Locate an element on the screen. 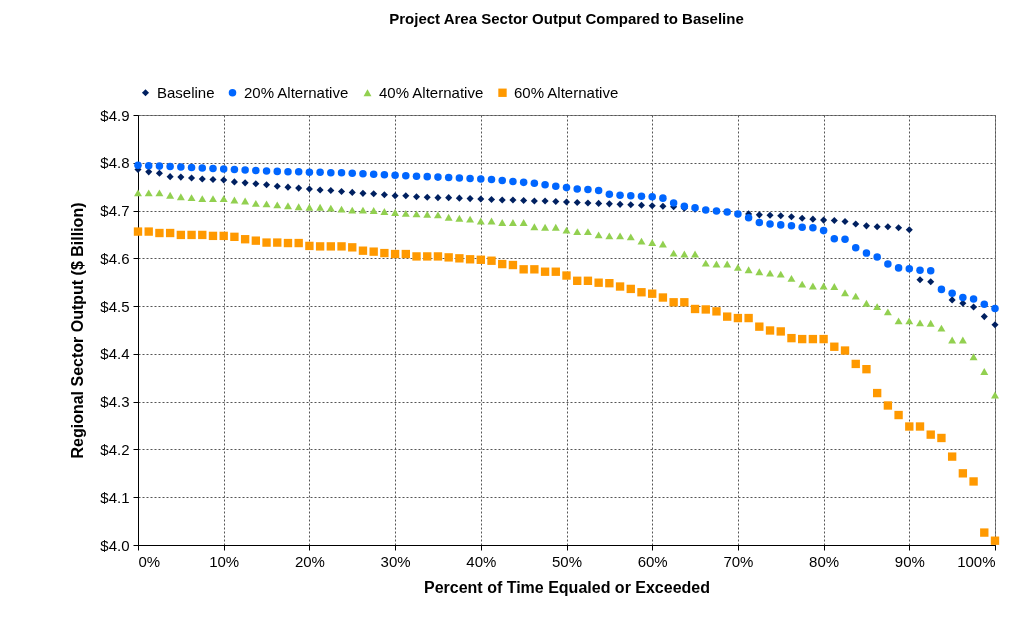 This screenshot has height=630, width=1036. x-tick-label: 40% is located at coordinates (481, 561).